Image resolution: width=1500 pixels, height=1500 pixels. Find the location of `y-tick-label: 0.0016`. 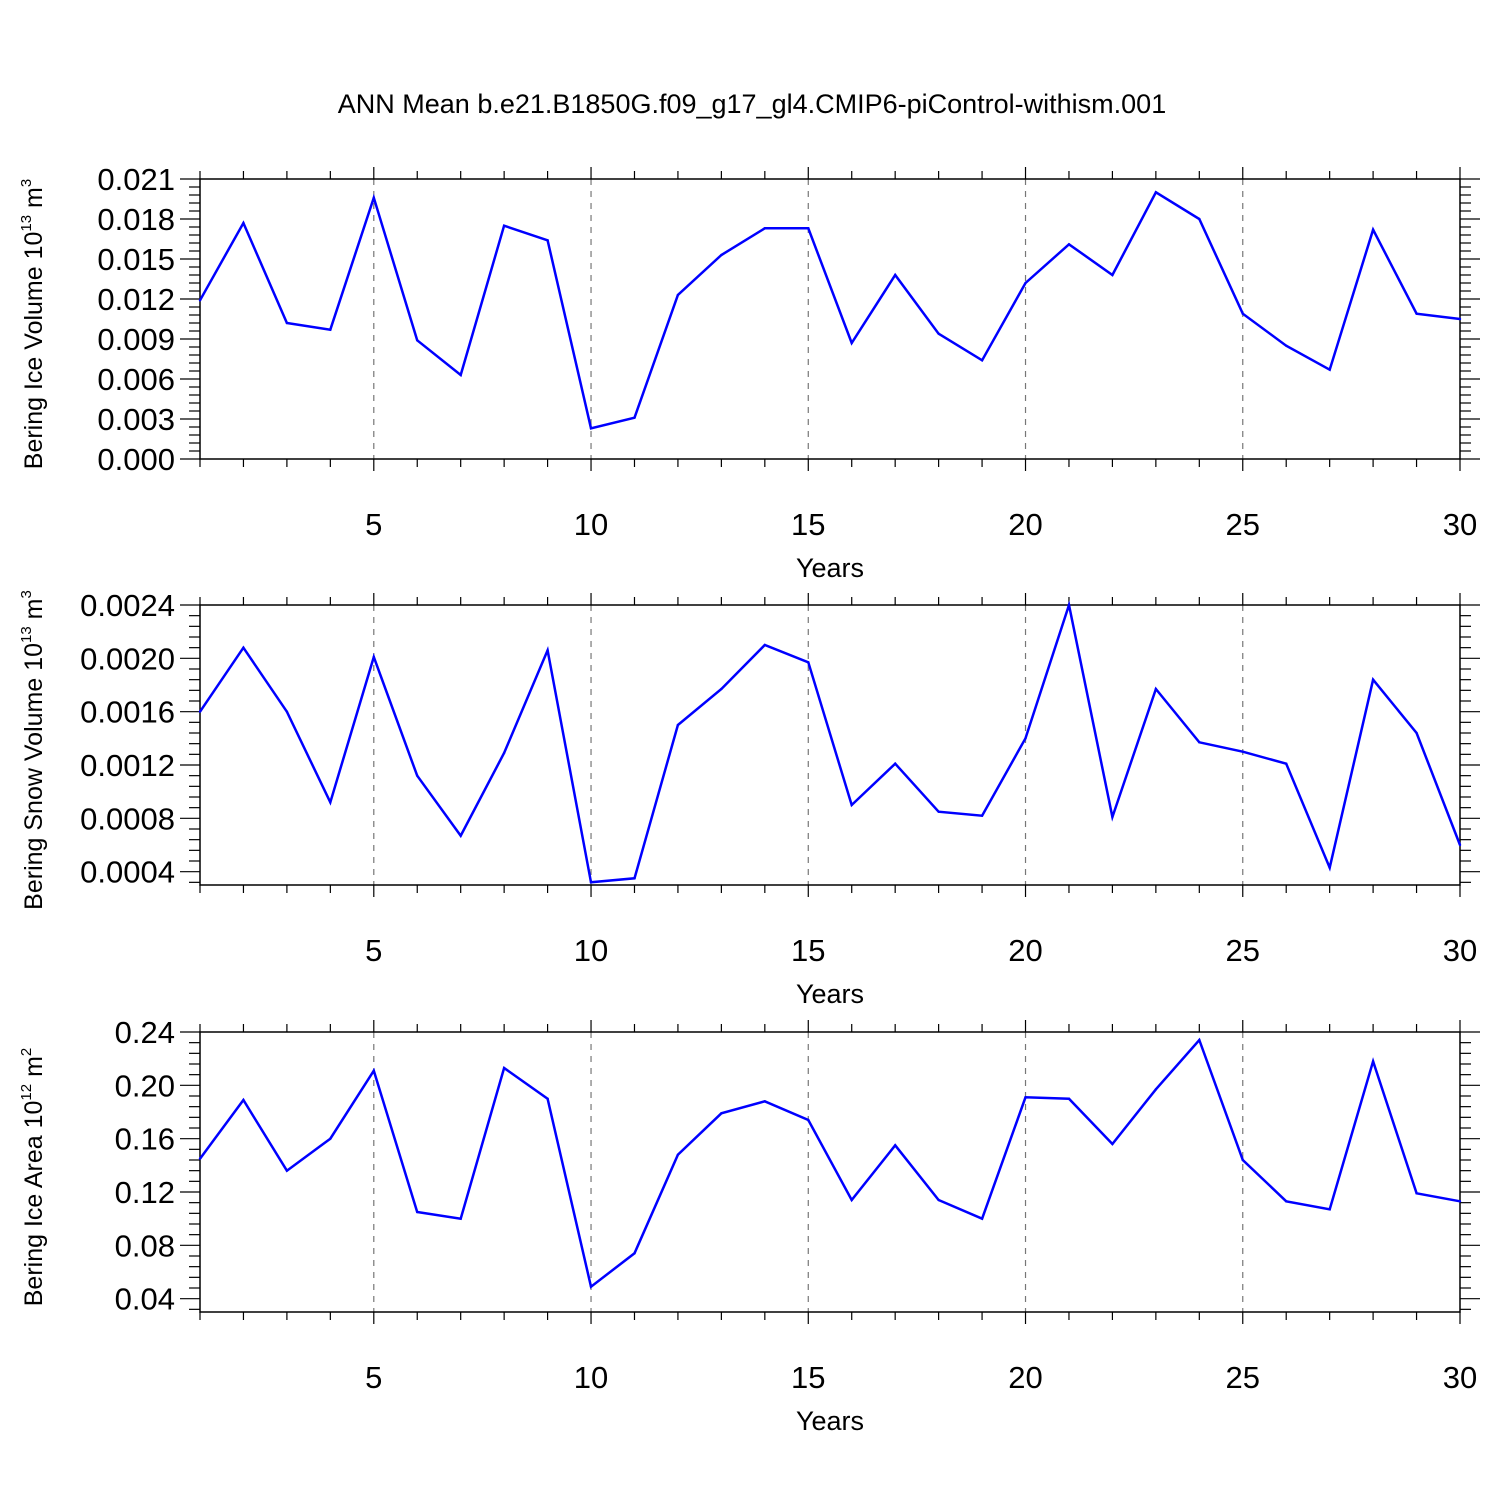

y-tick-label: 0.0016 is located at coordinates (127, 712).